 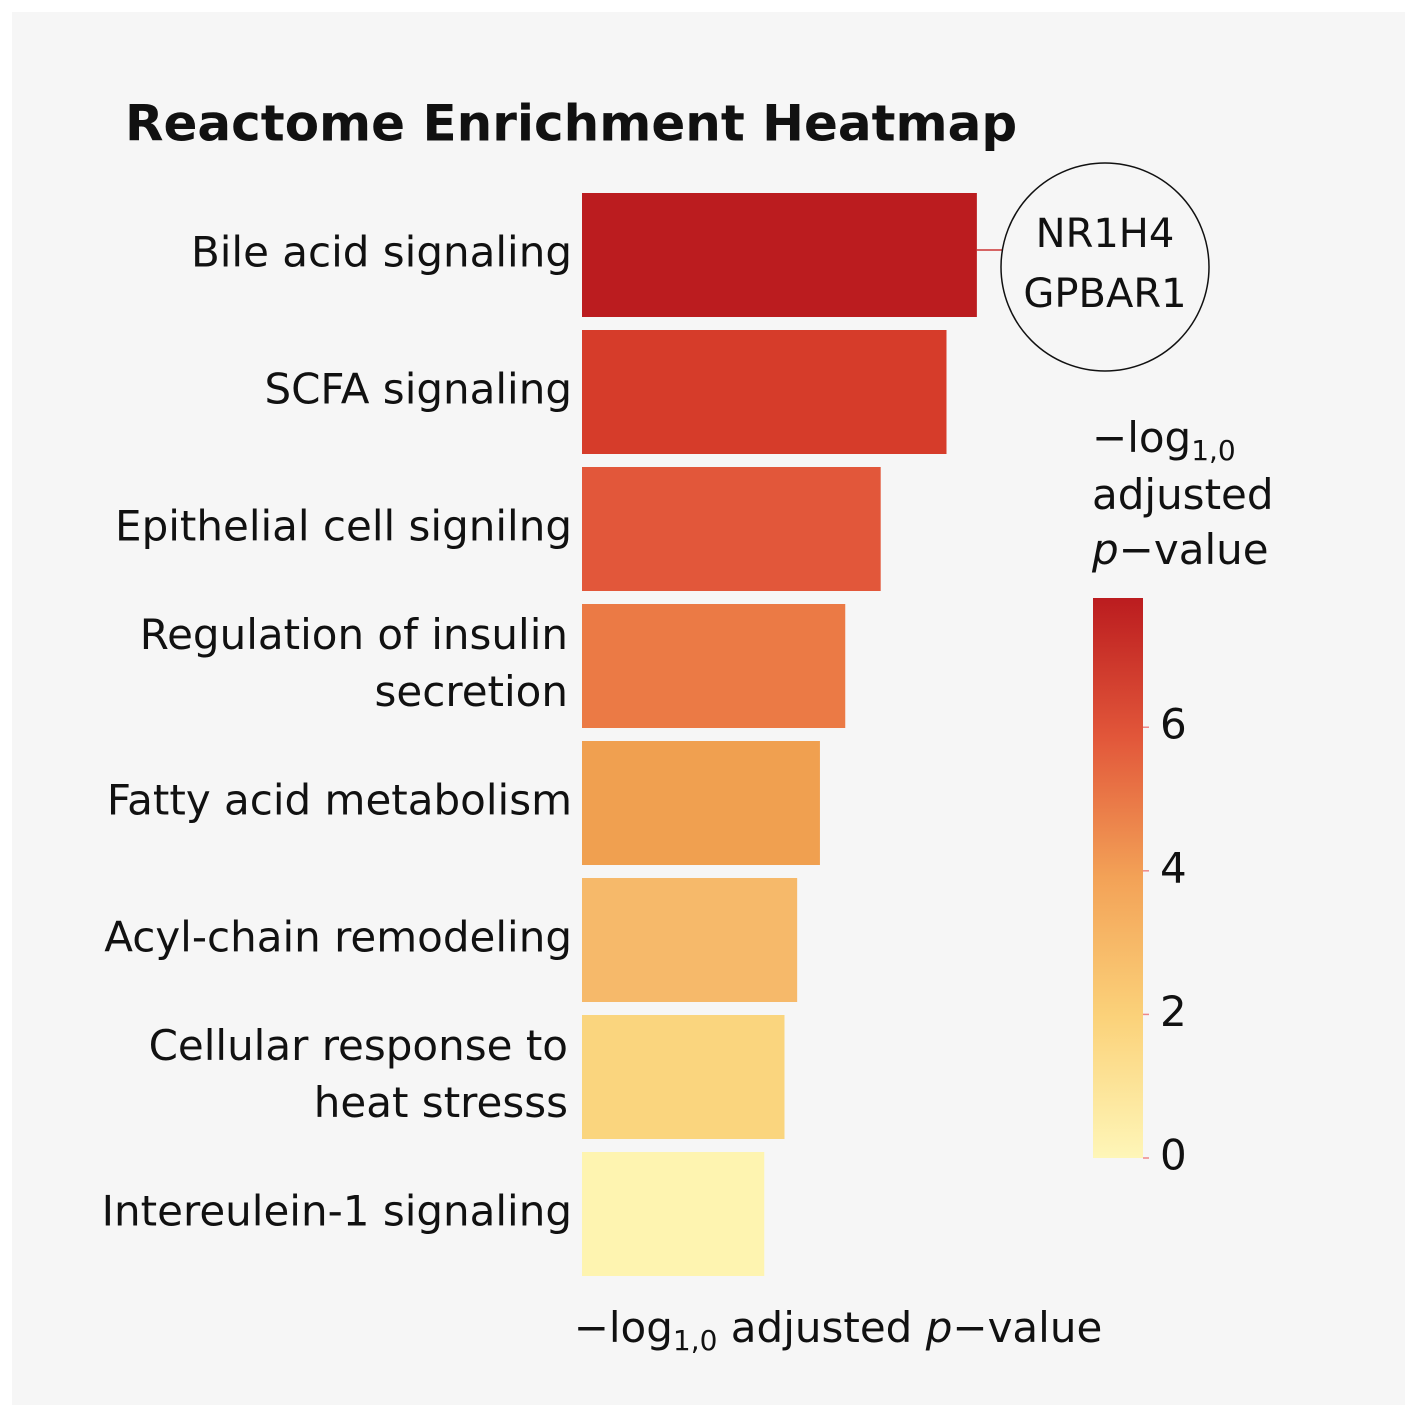 I want to click on x-axis-label-part: 1,0, so click(x=695, y=1340).